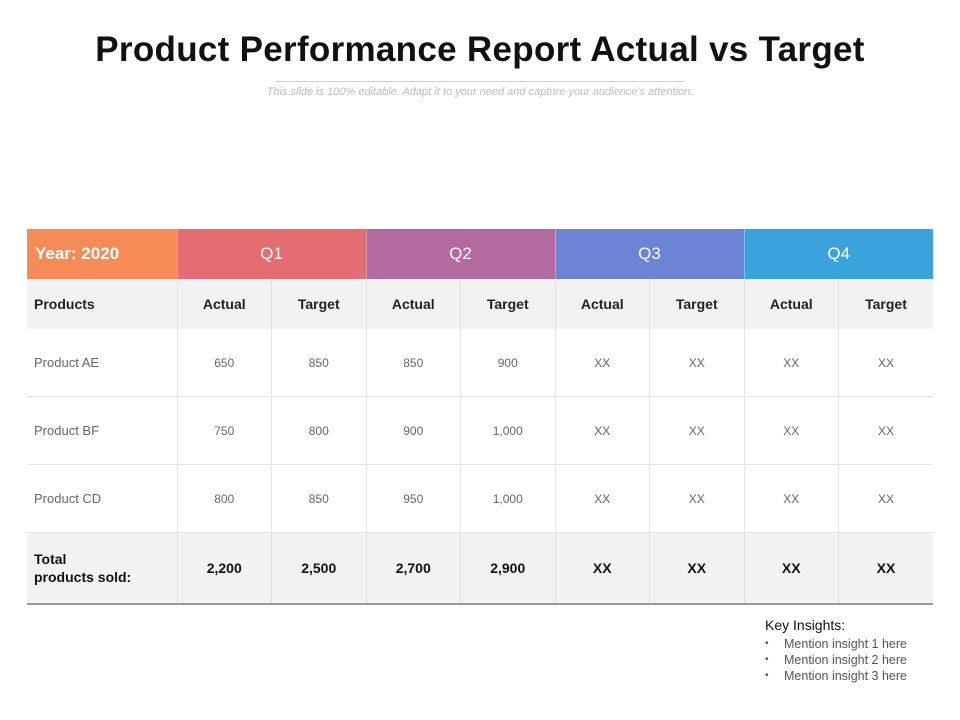  I want to click on total-cell: 2,900, so click(508, 568).